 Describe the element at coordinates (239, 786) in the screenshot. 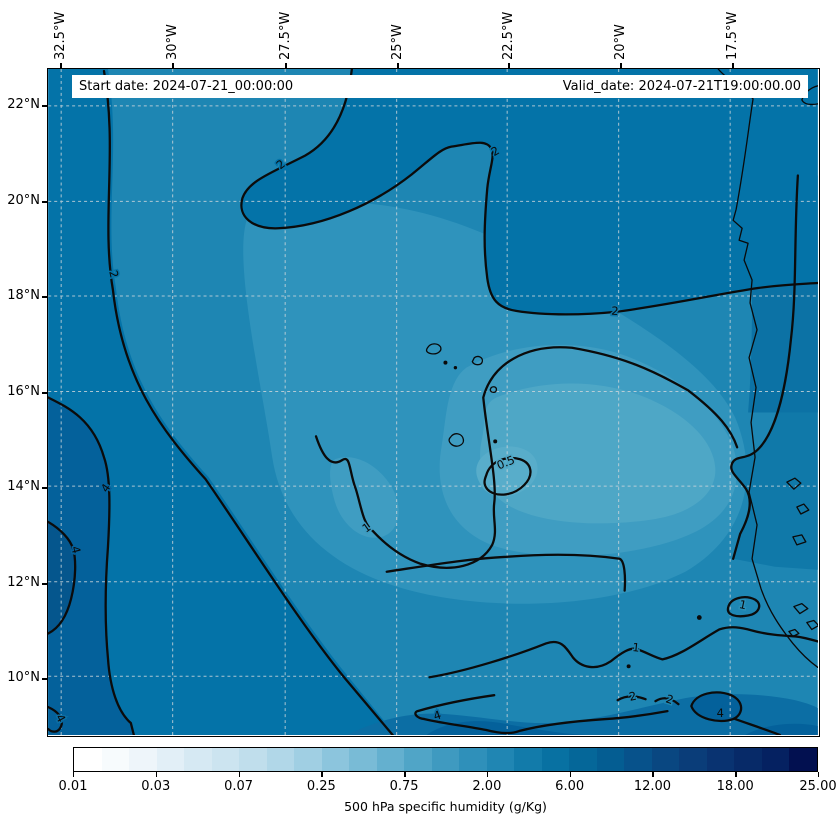

I see `colorbar-tick-label: 0.07` at that location.